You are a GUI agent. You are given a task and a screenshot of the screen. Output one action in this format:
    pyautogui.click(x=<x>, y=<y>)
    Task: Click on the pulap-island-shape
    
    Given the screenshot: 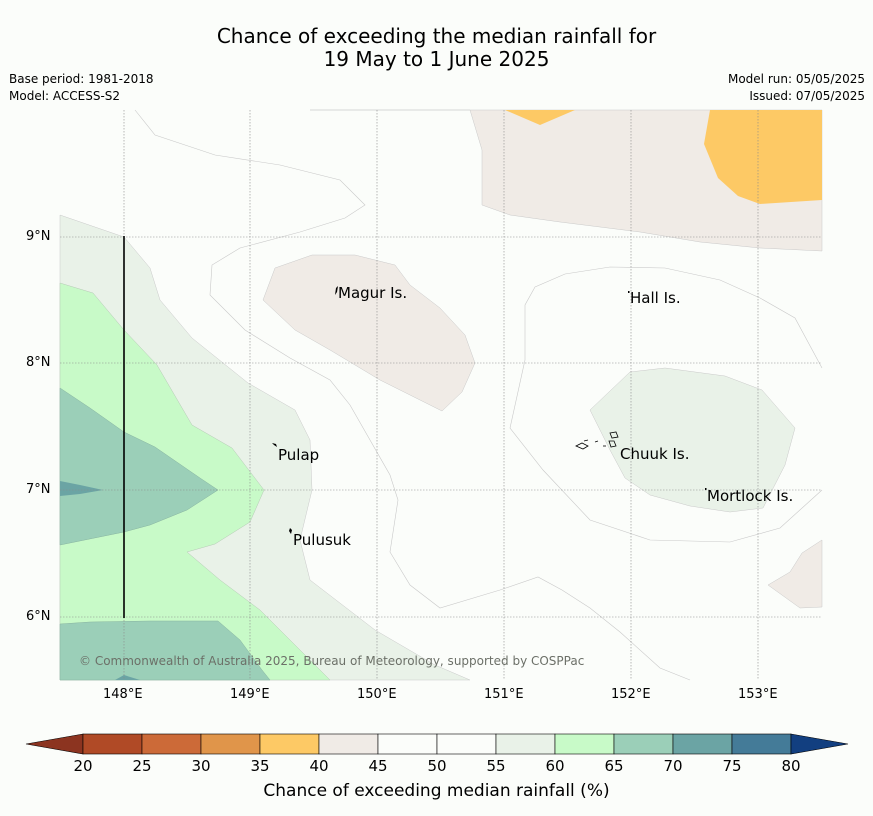 What is the action you would take?
    pyautogui.click(x=274, y=445)
    